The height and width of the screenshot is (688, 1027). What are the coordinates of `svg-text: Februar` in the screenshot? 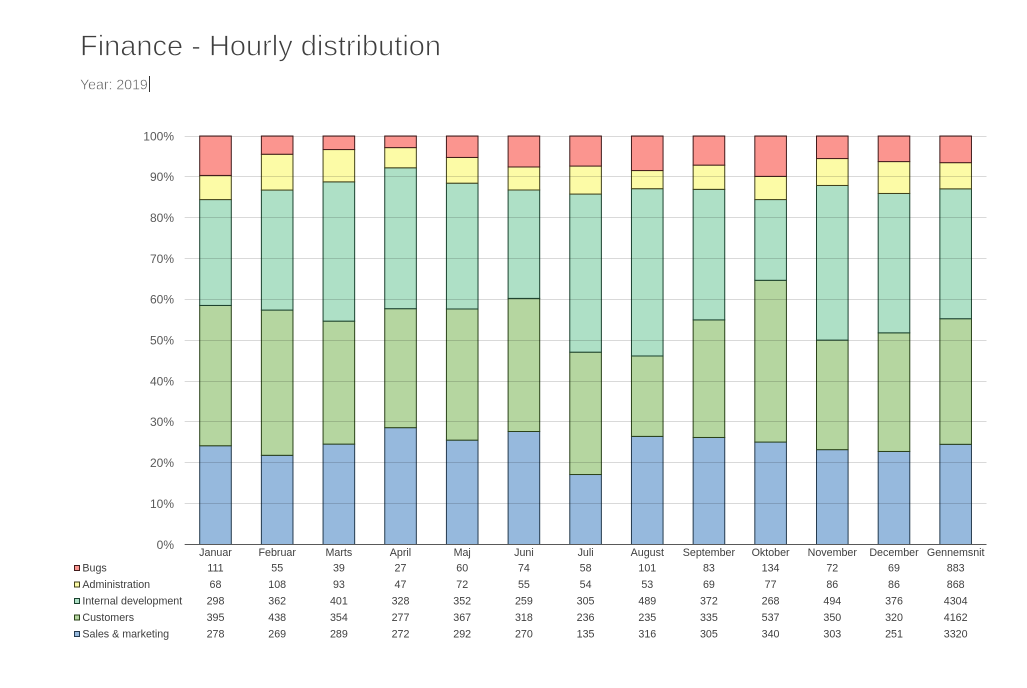 It's located at (277, 553).